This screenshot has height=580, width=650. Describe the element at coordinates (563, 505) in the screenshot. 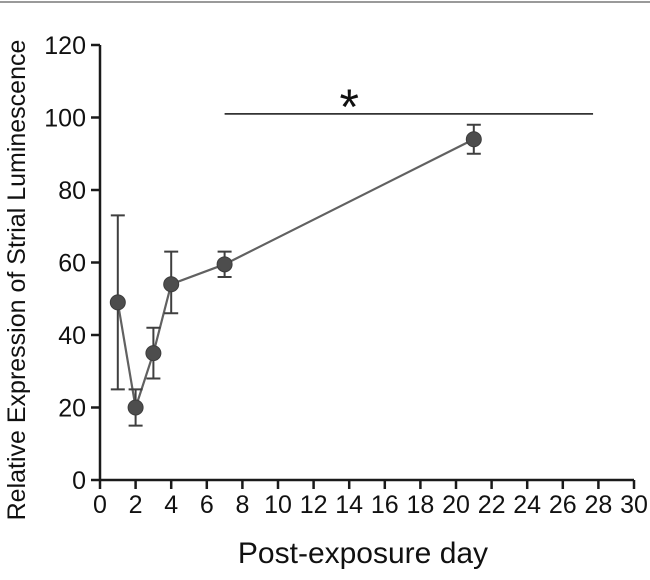

I see `x-tick-label: 26` at that location.